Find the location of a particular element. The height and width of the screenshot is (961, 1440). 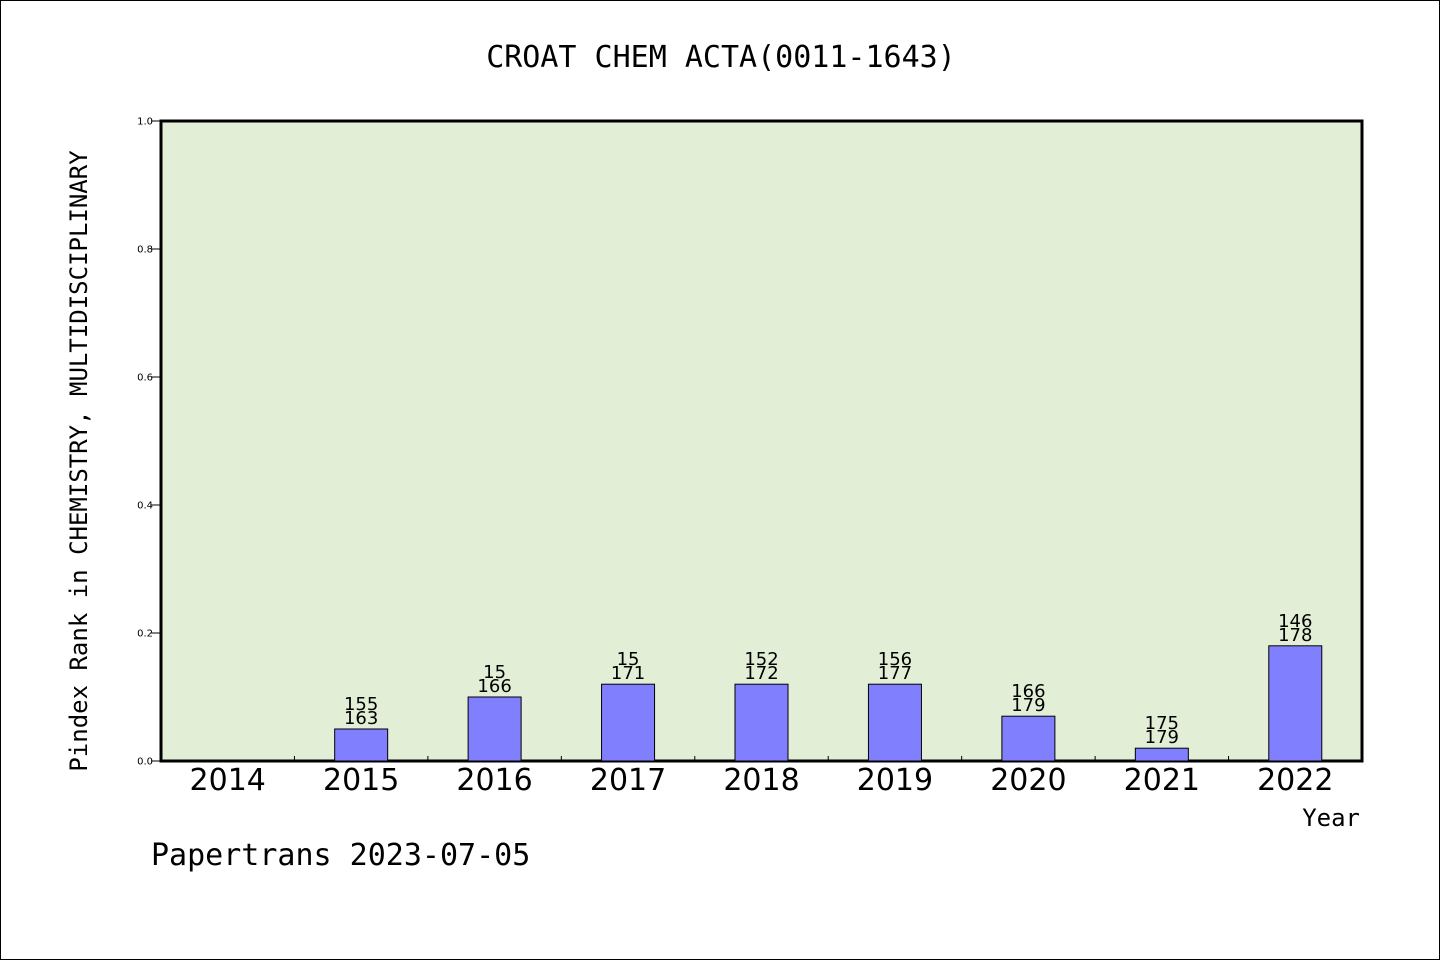

rank-label: 155 is located at coordinates (361, 704).